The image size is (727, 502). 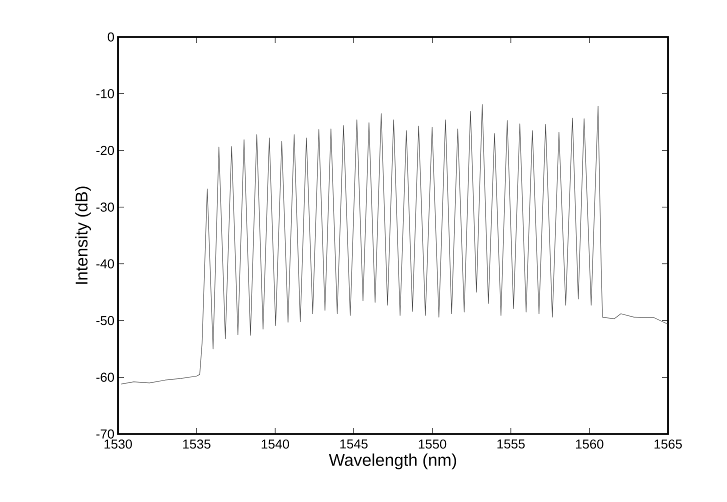 What do you see at coordinates (105, 93) in the screenshot?
I see `y-tick-label: -10` at bounding box center [105, 93].